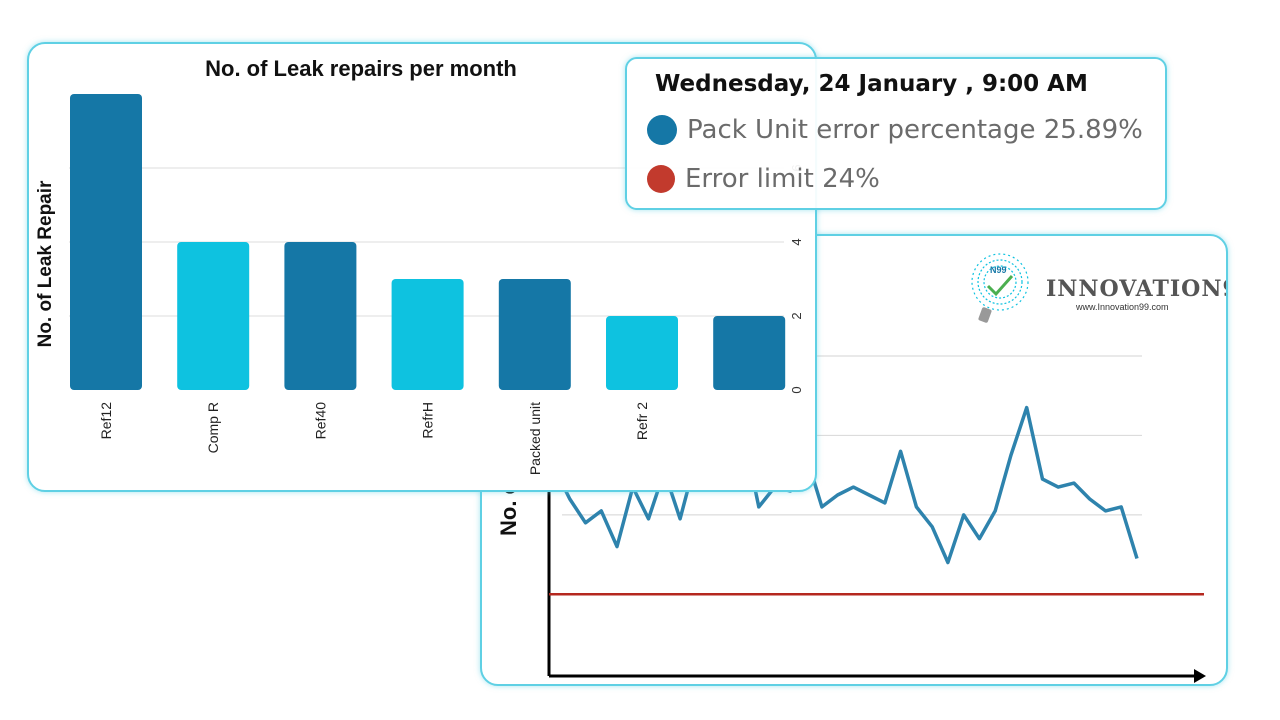 Image resolution: width=1280 pixels, height=720 pixels. What do you see at coordinates (374, 438) in the screenshot?
I see `bar-chart-x-tick-labels: Ref12 Comp R Ref40 RefrH Packed unit Refr 2` at bounding box center [374, 438].